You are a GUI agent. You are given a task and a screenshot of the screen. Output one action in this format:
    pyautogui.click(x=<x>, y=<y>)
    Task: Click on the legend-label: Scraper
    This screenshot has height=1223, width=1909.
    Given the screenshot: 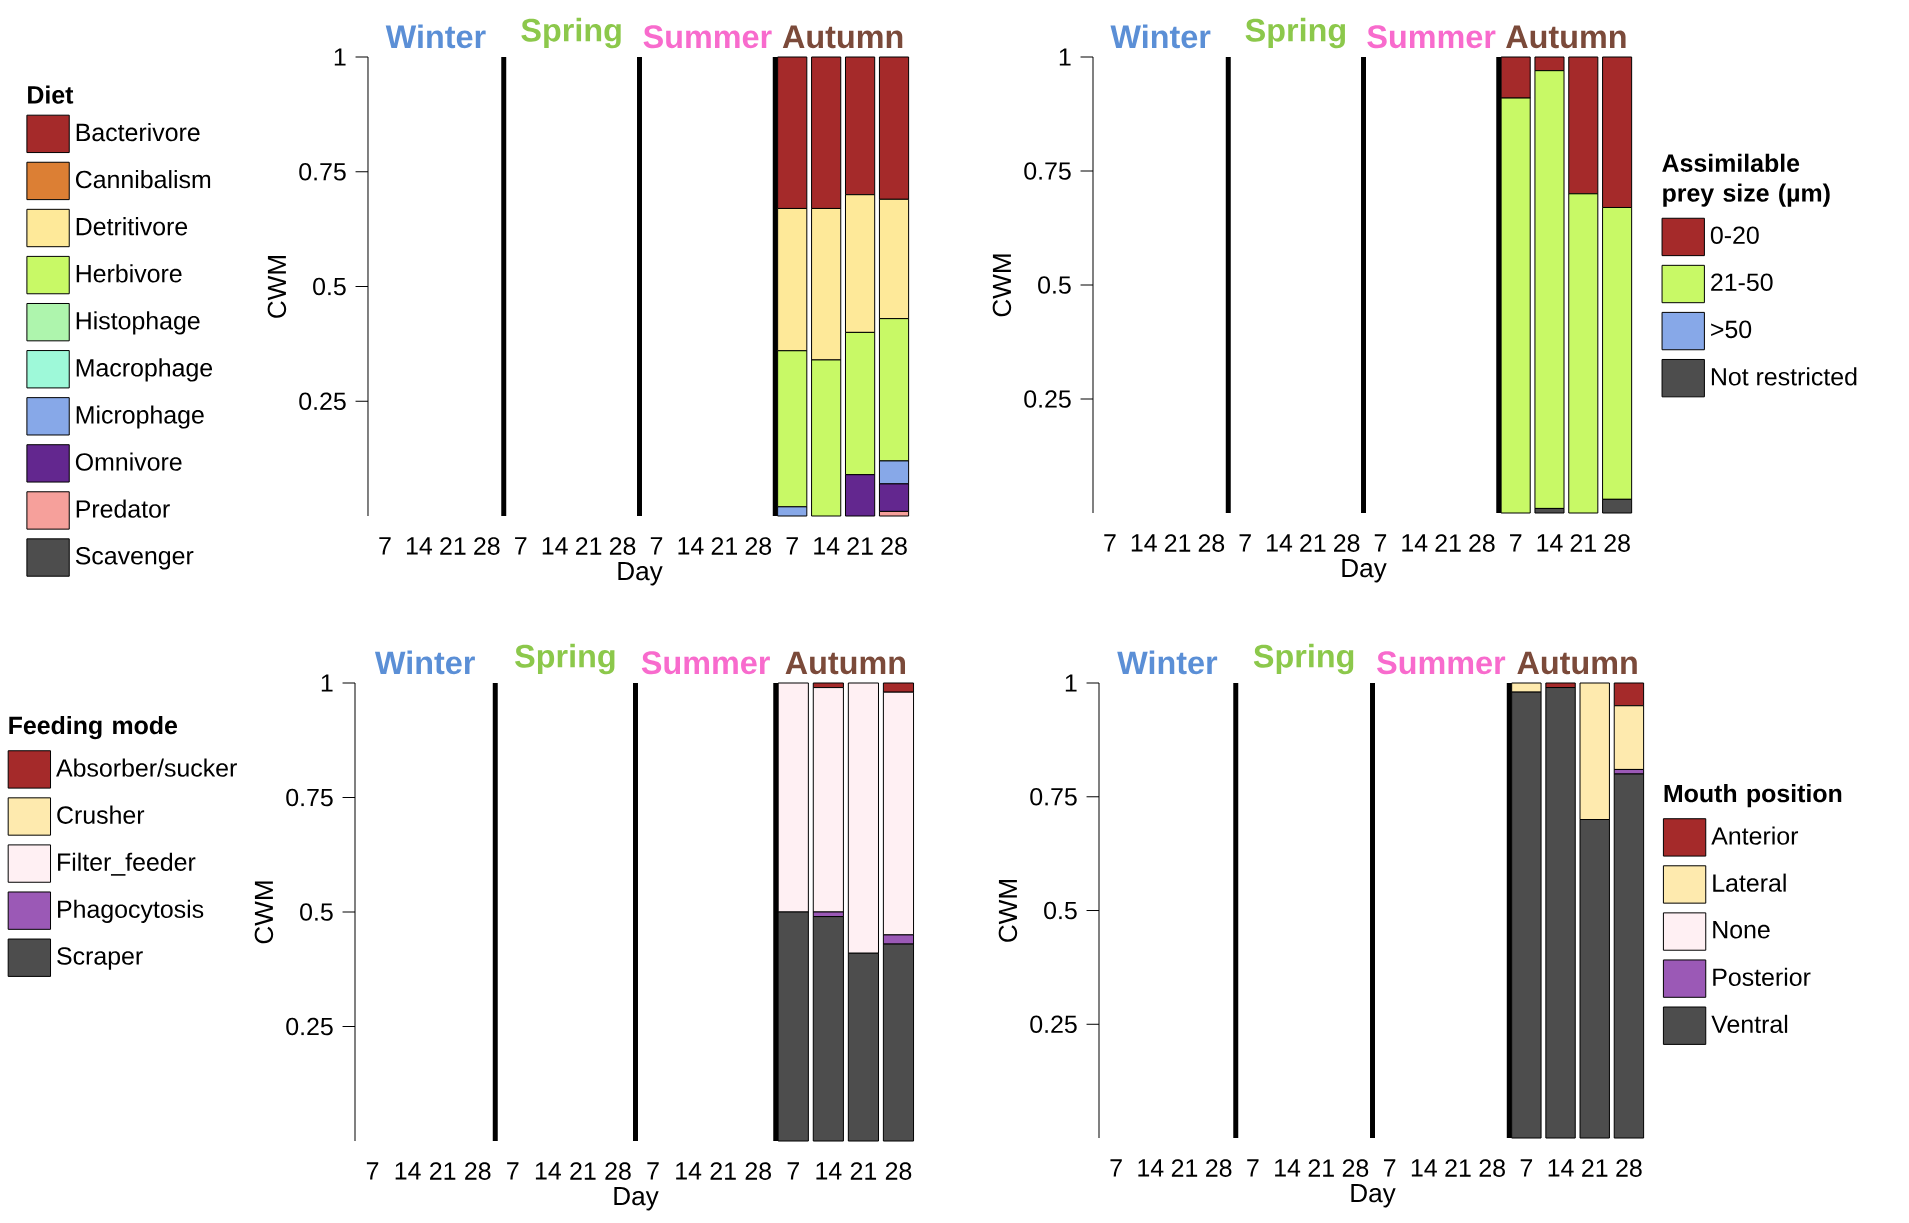 What is the action you would take?
    pyautogui.click(x=100, y=958)
    